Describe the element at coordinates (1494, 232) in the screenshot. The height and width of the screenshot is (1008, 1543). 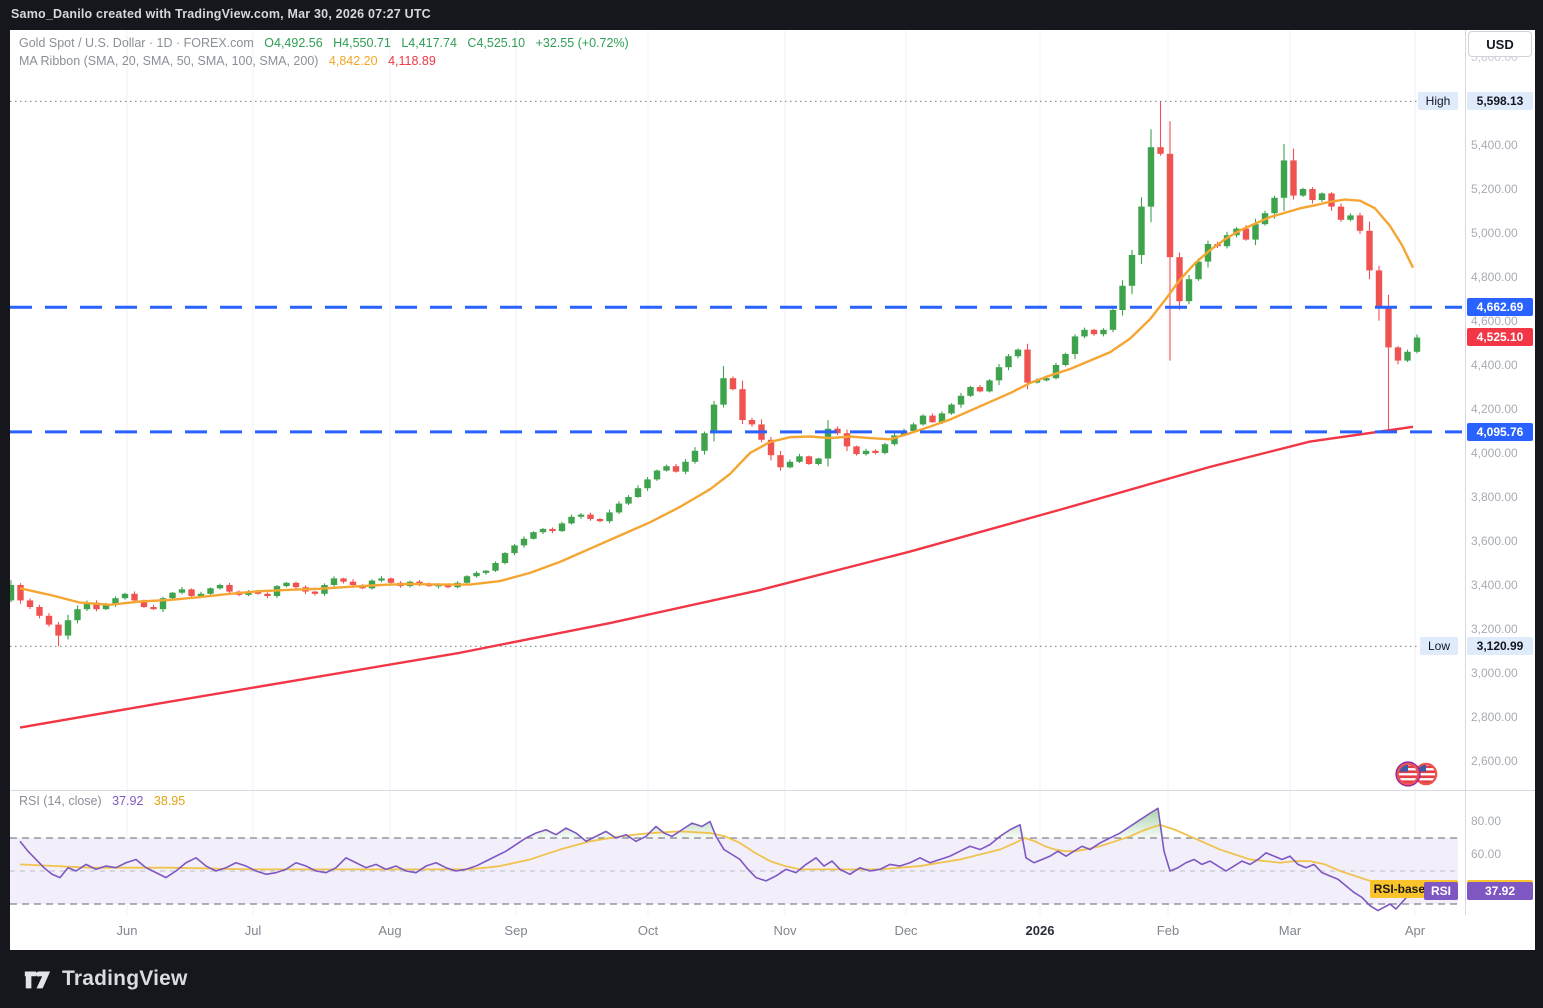
I see `price-tick: 5,000.00` at that location.